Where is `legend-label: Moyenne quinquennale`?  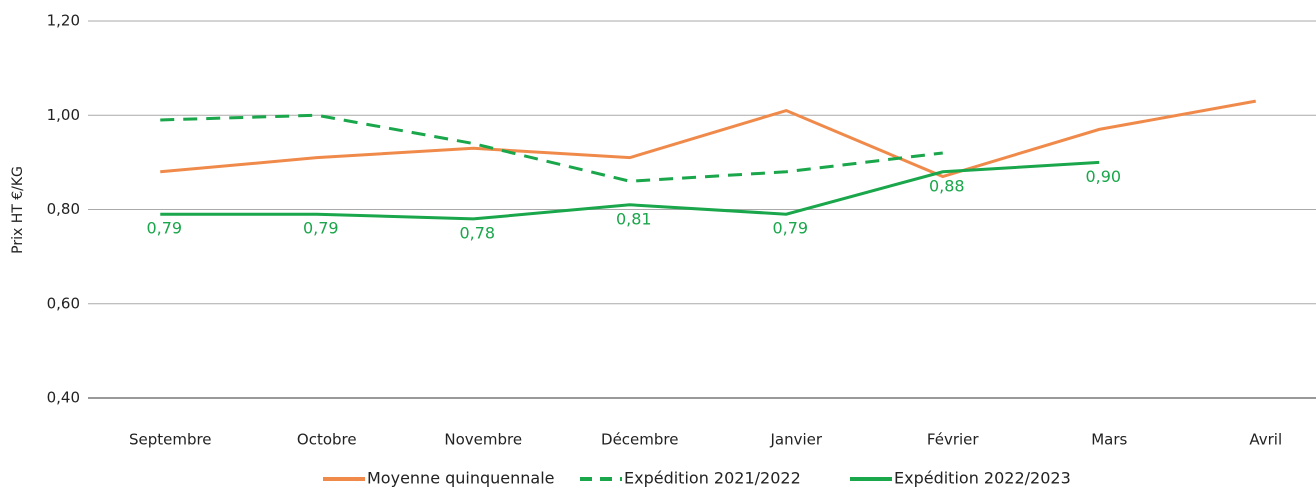 legend-label: Moyenne quinquennale is located at coordinates (461, 478).